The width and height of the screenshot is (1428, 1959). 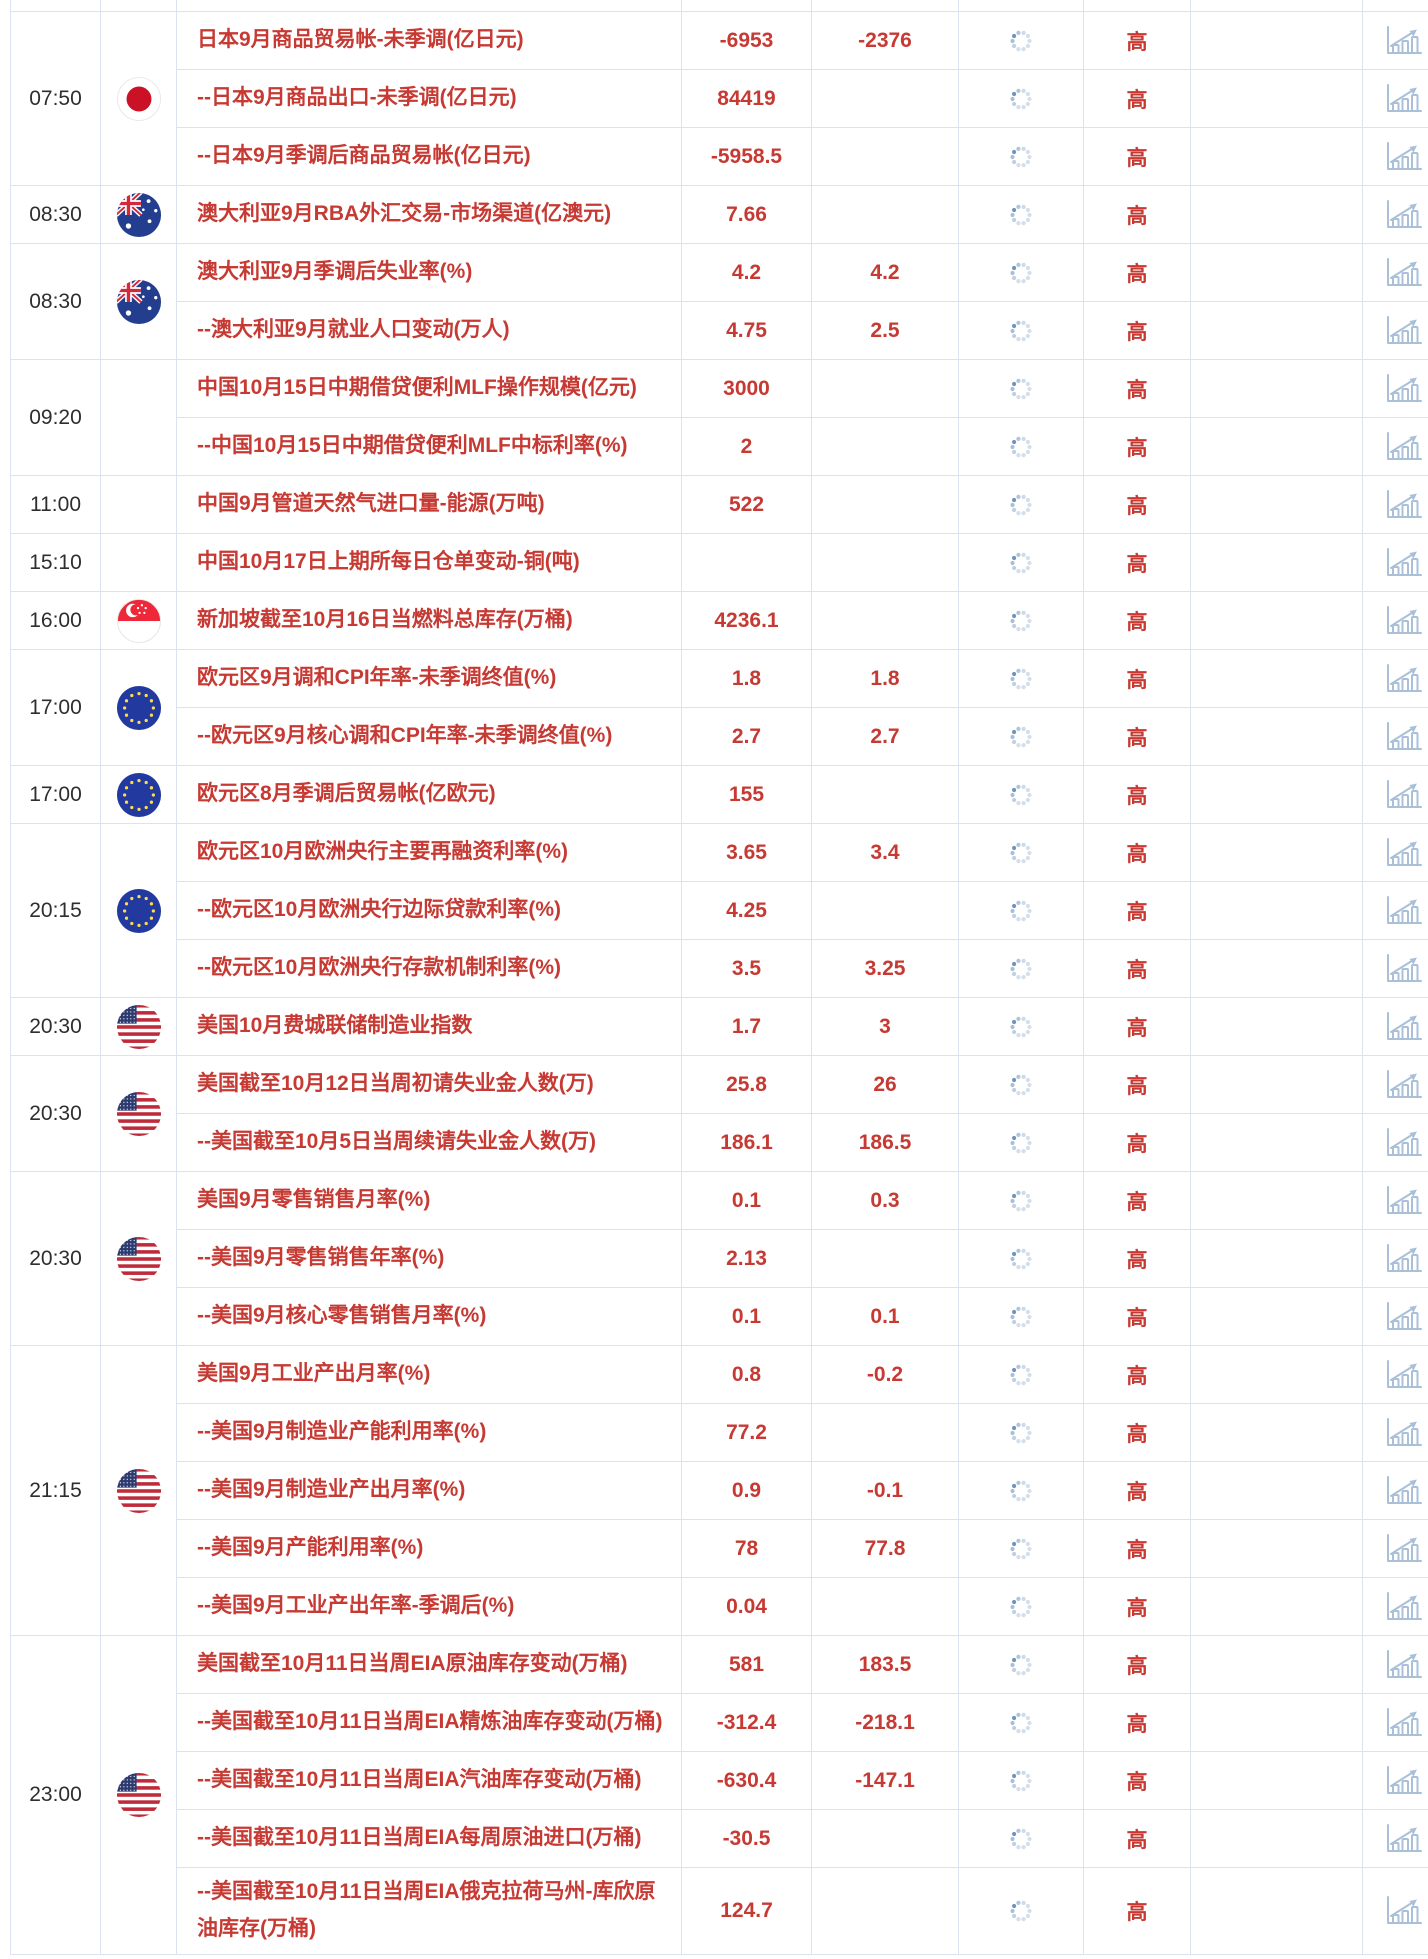 What do you see at coordinates (429, 1490) in the screenshot?
I see `event-name: --美国9月制造业产出月率(%)` at bounding box center [429, 1490].